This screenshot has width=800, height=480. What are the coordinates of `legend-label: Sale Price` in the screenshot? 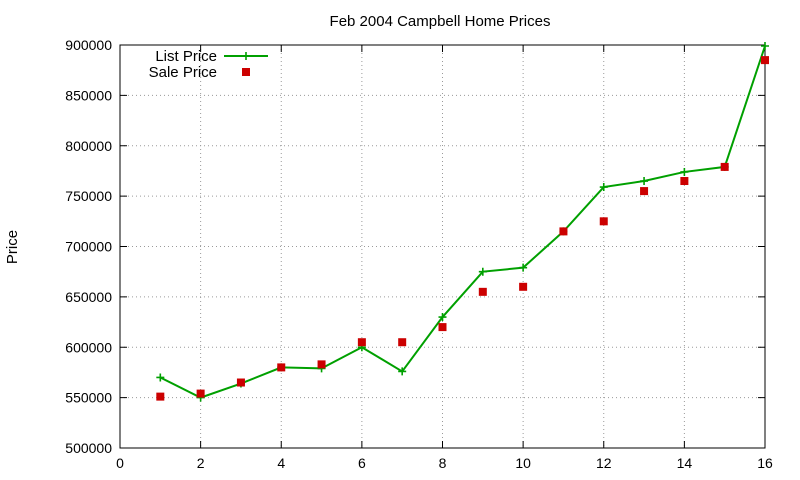 It's located at (183, 72).